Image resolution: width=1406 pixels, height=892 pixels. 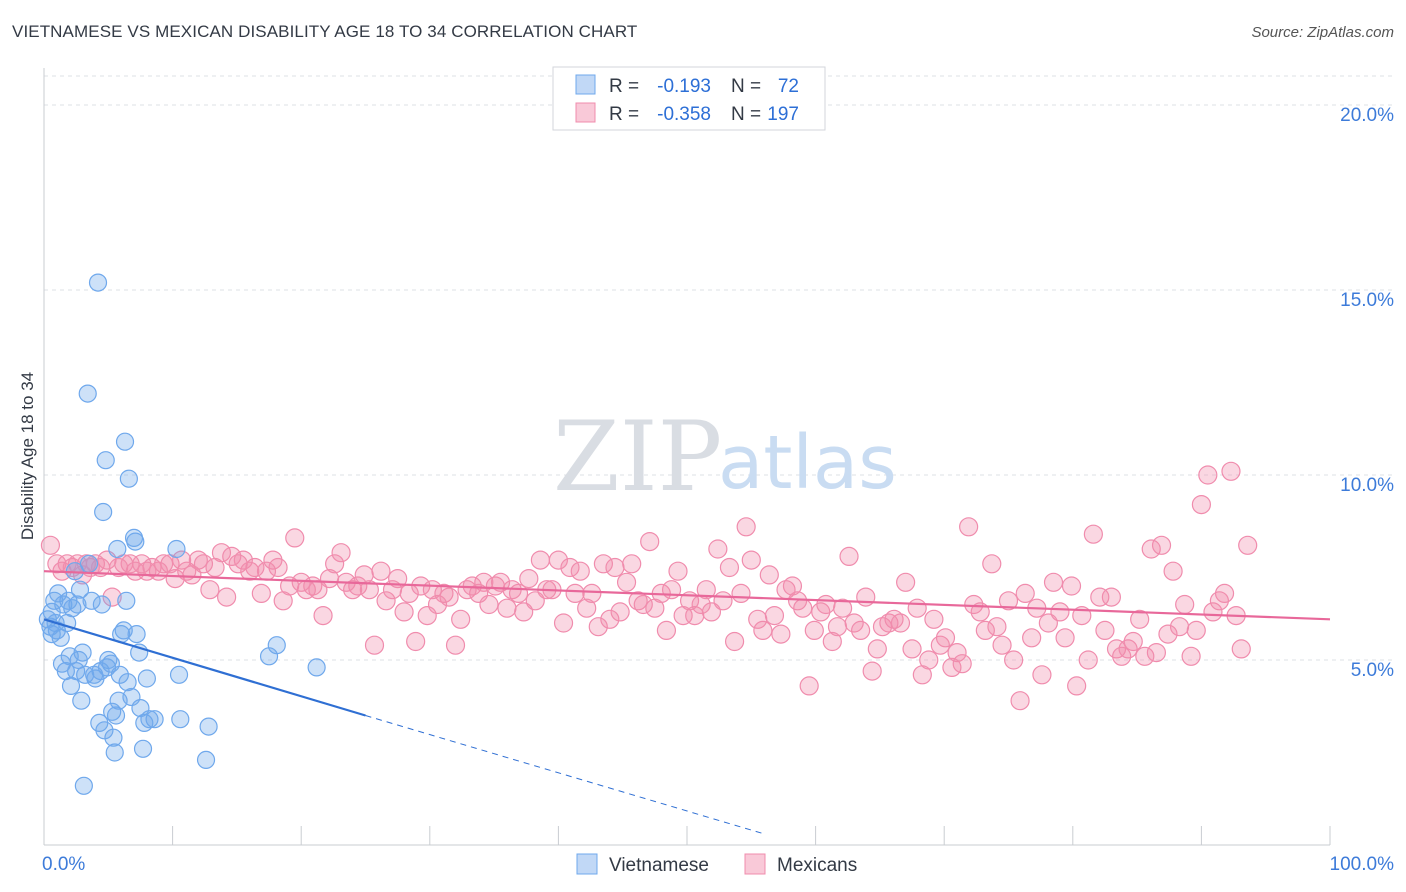 What do you see at coordinates (63, 864) in the screenshot?
I see `x-tick-label-min: 0.0%` at bounding box center [63, 864].